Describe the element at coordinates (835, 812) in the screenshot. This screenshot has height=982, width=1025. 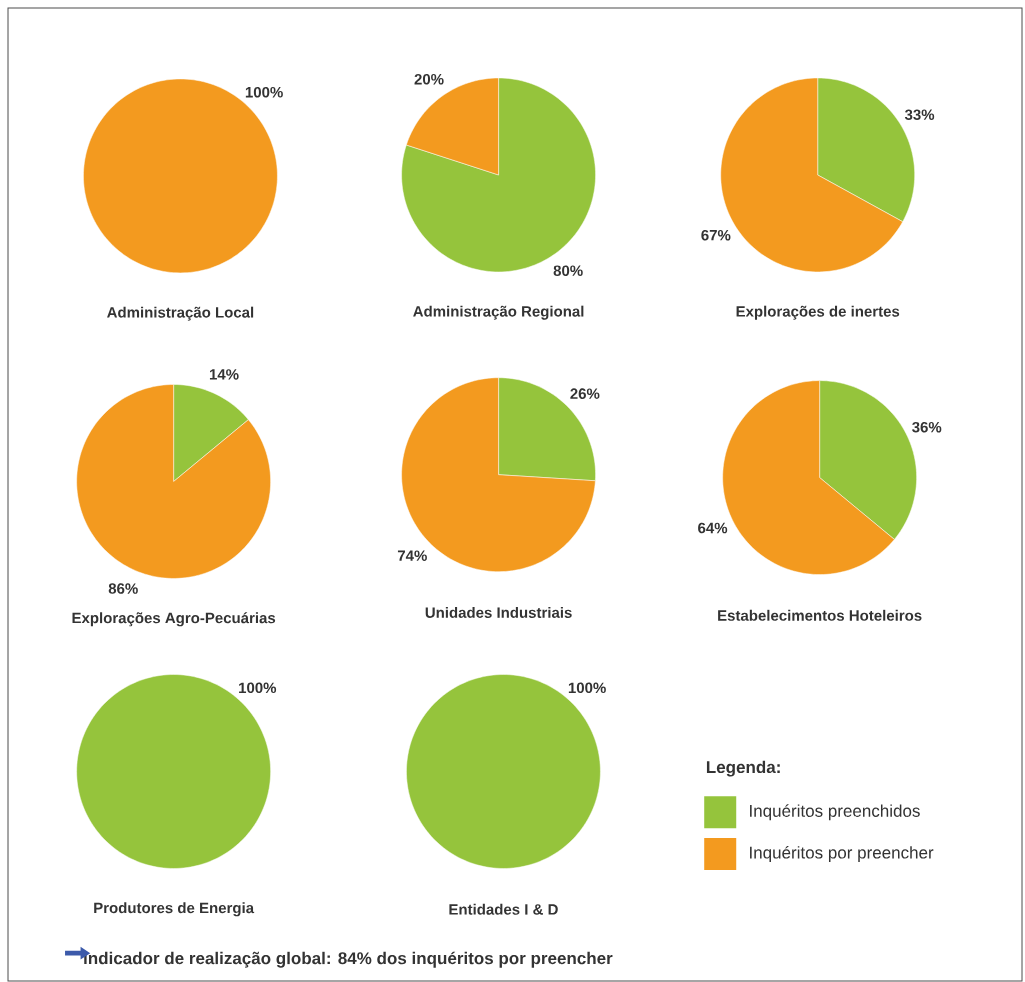
I see `legend-label: Inquéritos preenchidos` at that location.